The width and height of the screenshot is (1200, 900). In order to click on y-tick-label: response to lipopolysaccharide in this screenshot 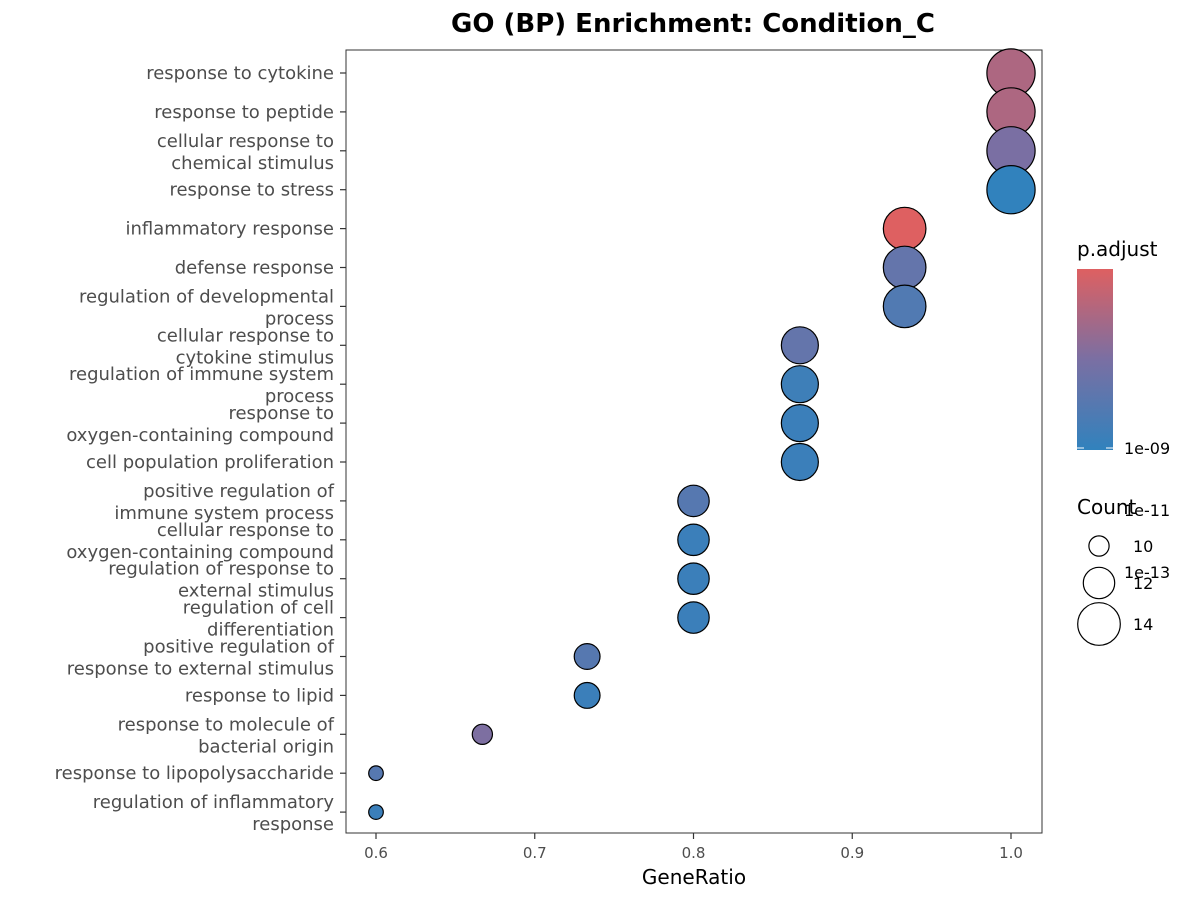, I will do `click(194, 773)`.